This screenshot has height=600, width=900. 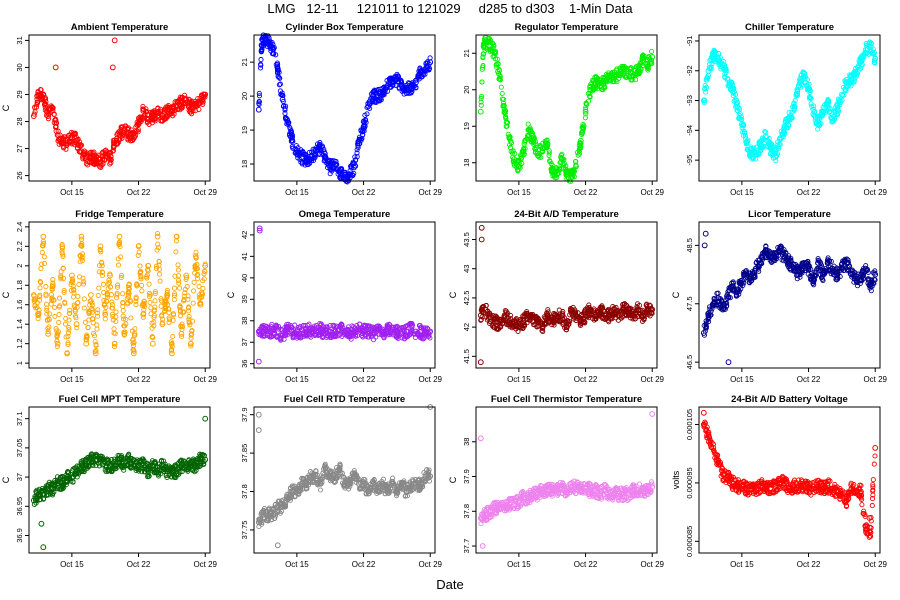 I want to click on y-tick-label: 26, so click(x=19, y=175).